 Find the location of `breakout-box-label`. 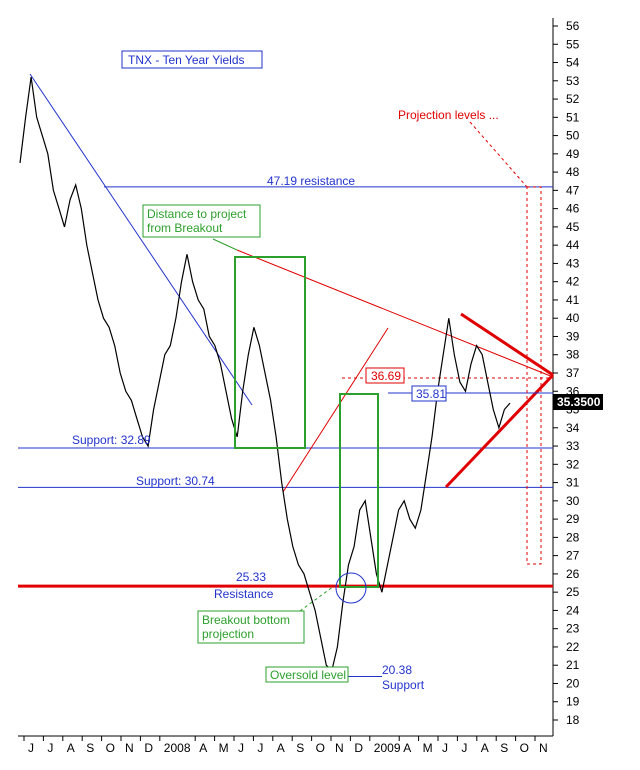

breakout-box-label is located at coordinates (251, 627).